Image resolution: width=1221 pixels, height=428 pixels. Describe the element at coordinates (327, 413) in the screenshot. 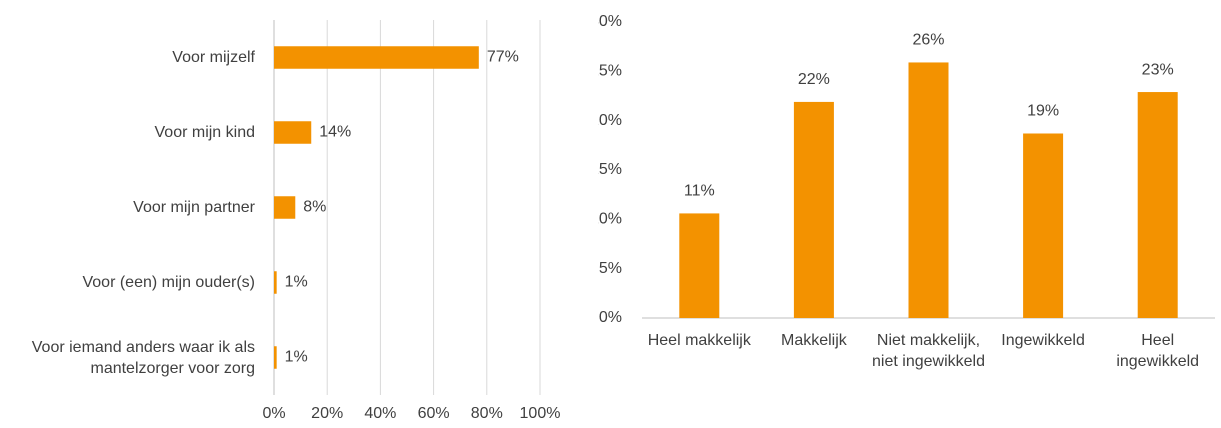

I see `x-tick-label: 20%` at that location.